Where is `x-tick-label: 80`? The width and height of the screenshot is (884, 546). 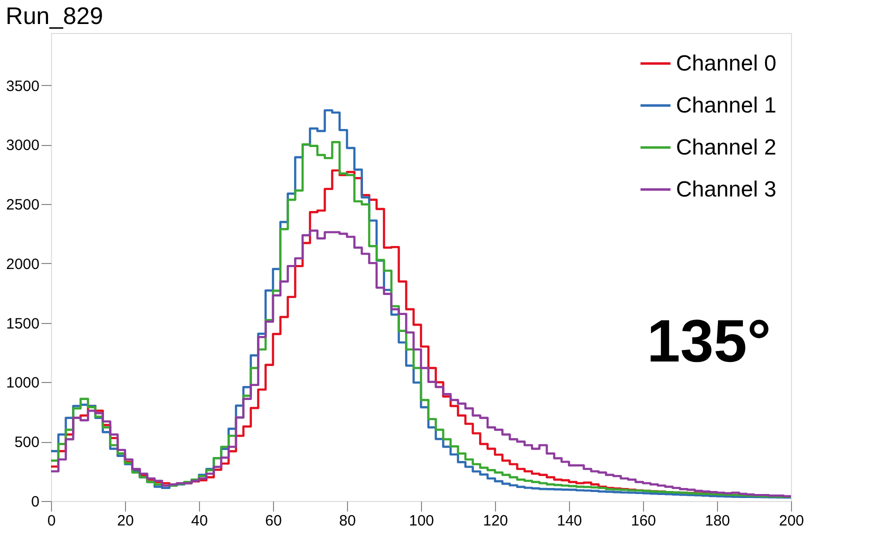 x-tick-label: 80 is located at coordinates (347, 521).